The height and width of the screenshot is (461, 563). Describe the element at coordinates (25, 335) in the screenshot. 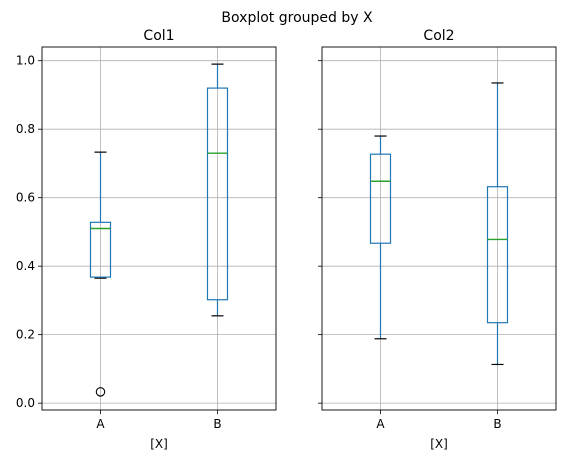

I see `y-tick-label: 0.2` at that location.